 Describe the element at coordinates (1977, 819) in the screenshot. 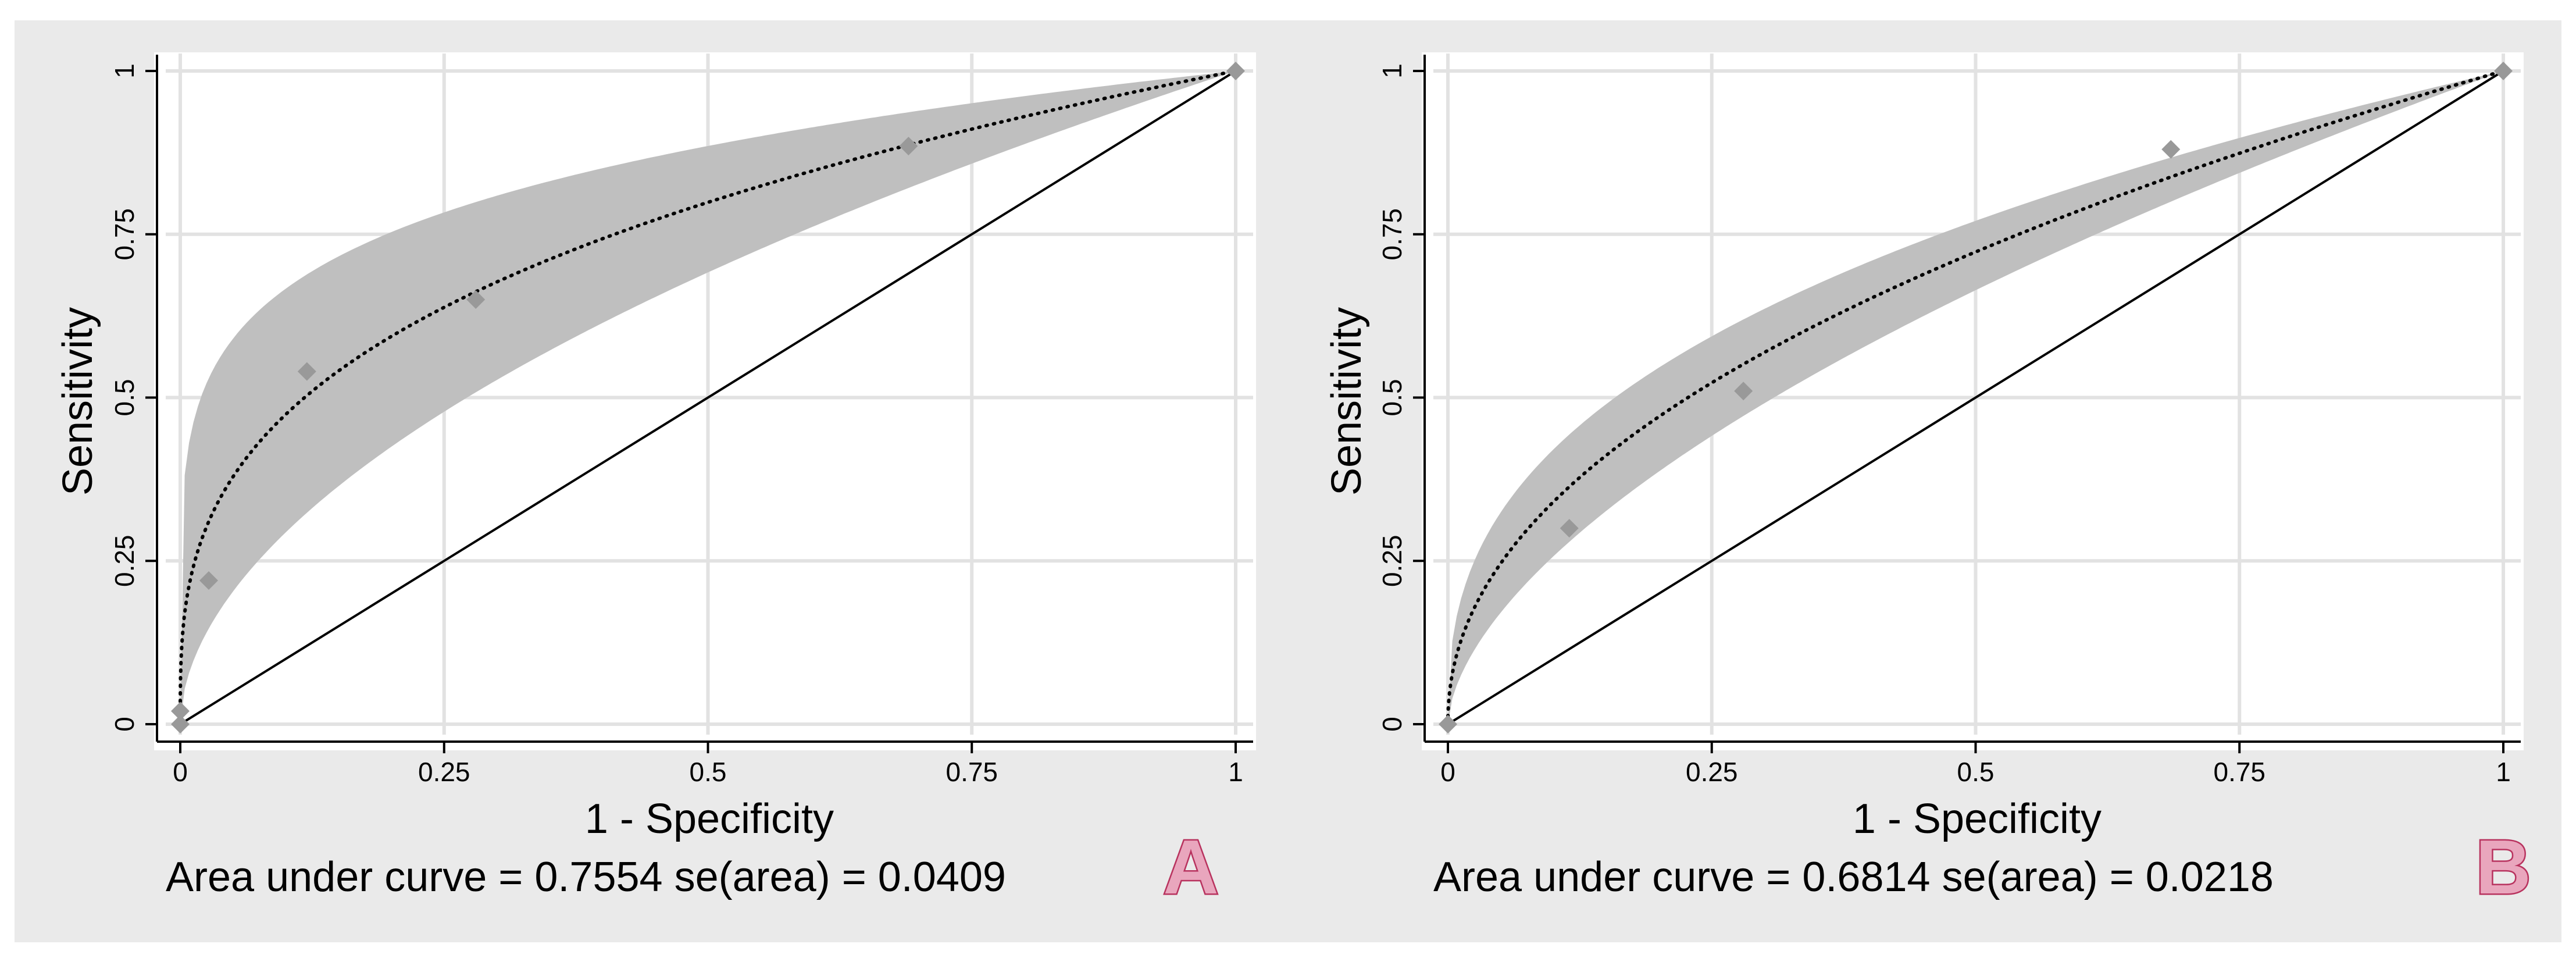

I see `panel-b-x-axis-label: 1 - Specificity` at that location.